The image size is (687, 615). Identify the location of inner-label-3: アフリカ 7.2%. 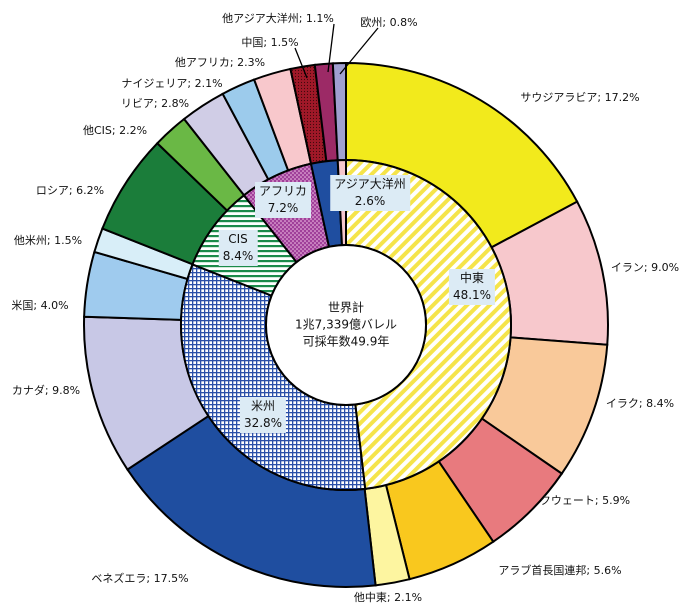
(283, 200).